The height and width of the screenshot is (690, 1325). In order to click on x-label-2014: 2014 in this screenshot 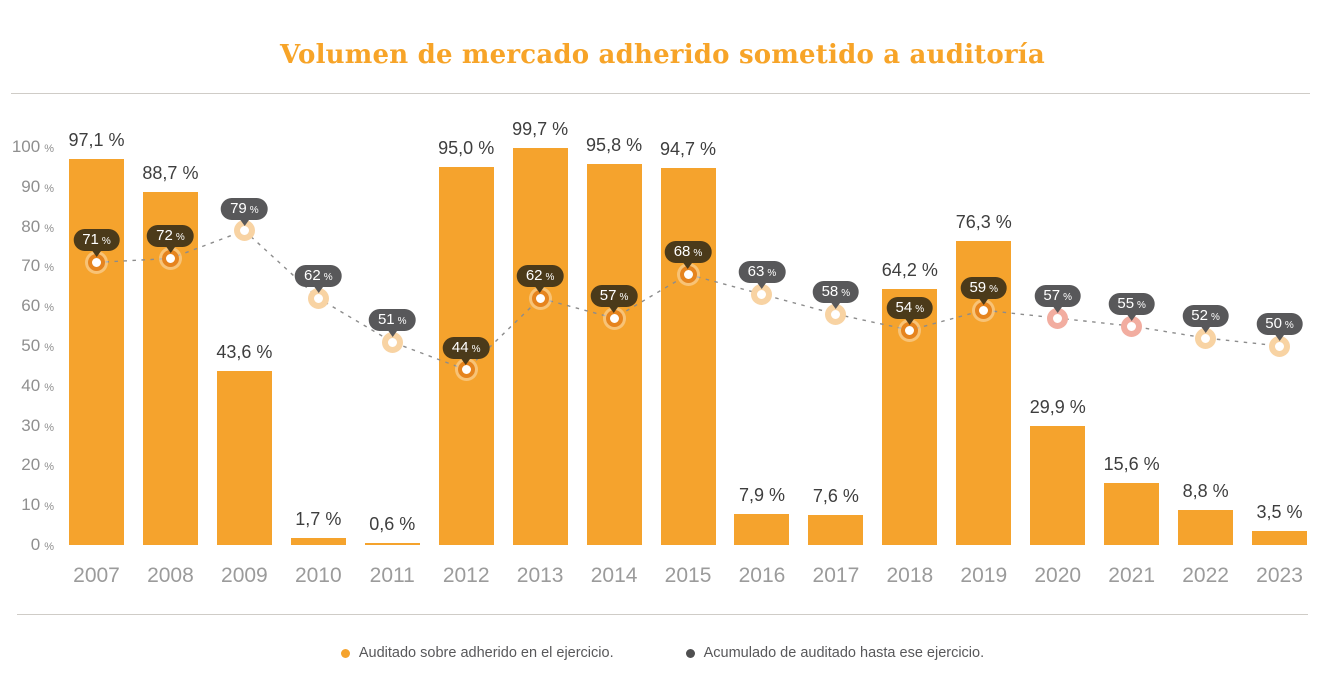, I will do `click(614, 575)`.